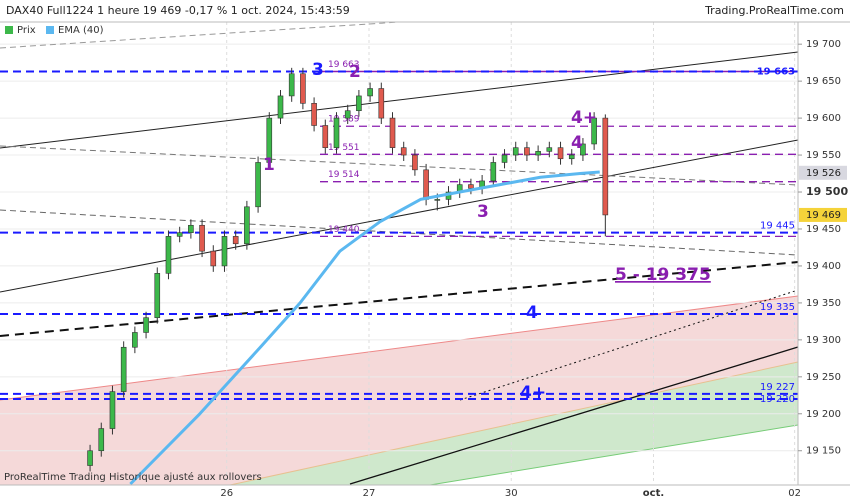 This screenshot has height=504, width=850. I want to click on level-label: 19 220, so click(777, 399).